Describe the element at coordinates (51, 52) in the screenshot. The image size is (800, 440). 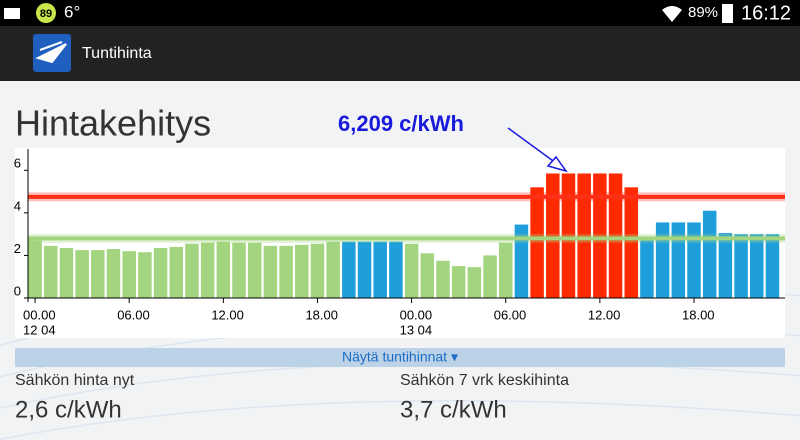
I see `app-icon-glyph` at that location.